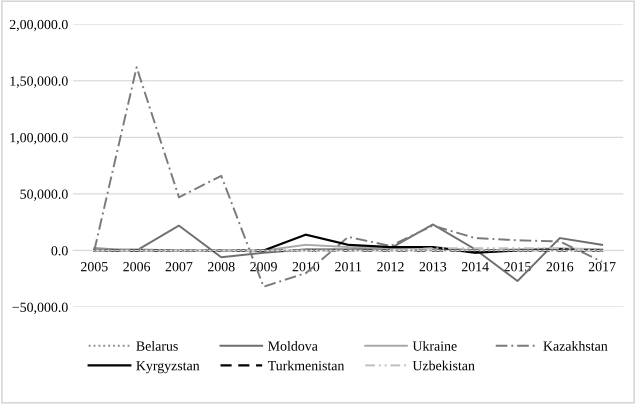 The width and height of the screenshot is (636, 404). I want to click on y-tick-label: 1,00,000.0, so click(39, 138).